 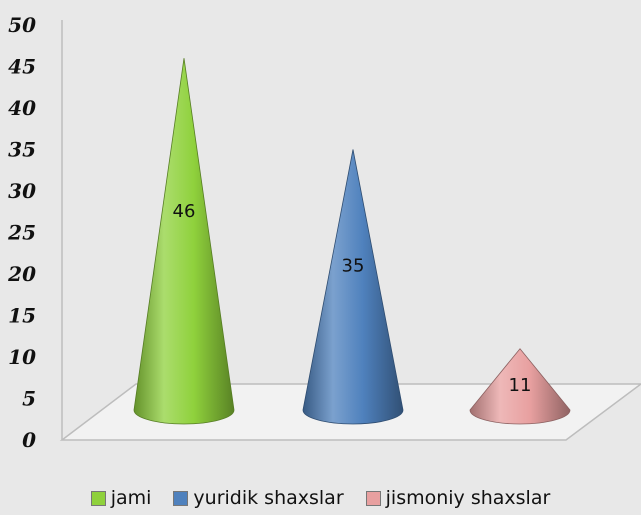 What do you see at coordinates (21, 274) in the screenshot?
I see `y-tick-label-4: 20` at bounding box center [21, 274].